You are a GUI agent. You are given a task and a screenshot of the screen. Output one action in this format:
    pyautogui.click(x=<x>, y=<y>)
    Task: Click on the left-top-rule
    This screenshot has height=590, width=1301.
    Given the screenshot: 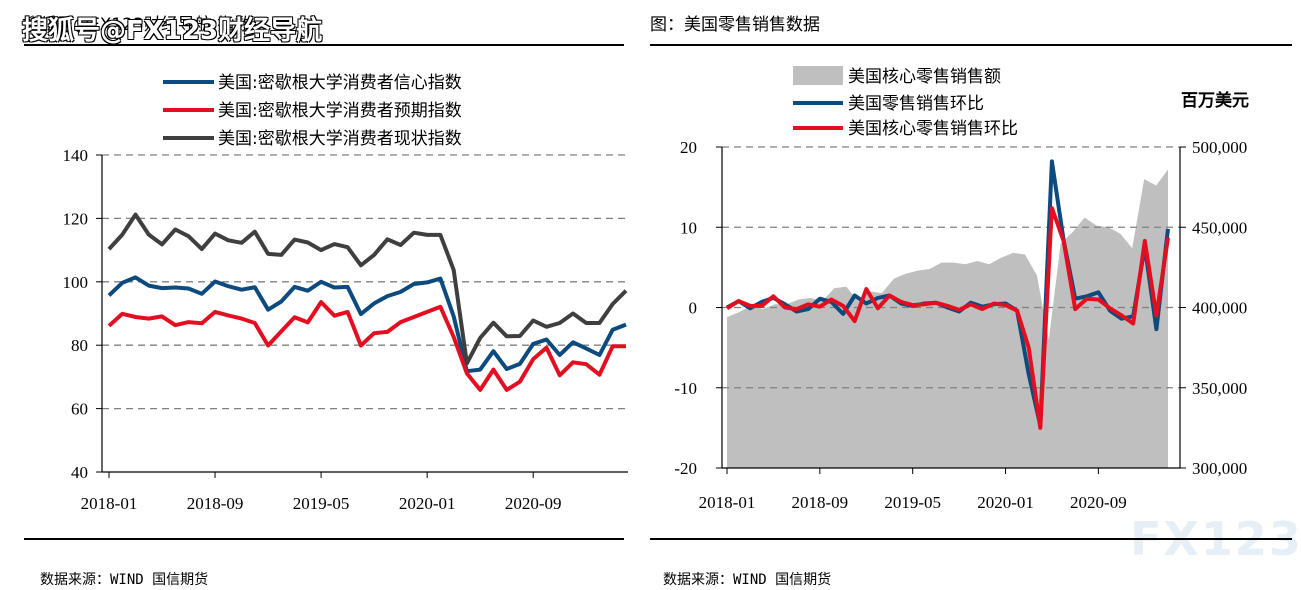 What is the action you would take?
    pyautogui.click(x=324, y=45)
    